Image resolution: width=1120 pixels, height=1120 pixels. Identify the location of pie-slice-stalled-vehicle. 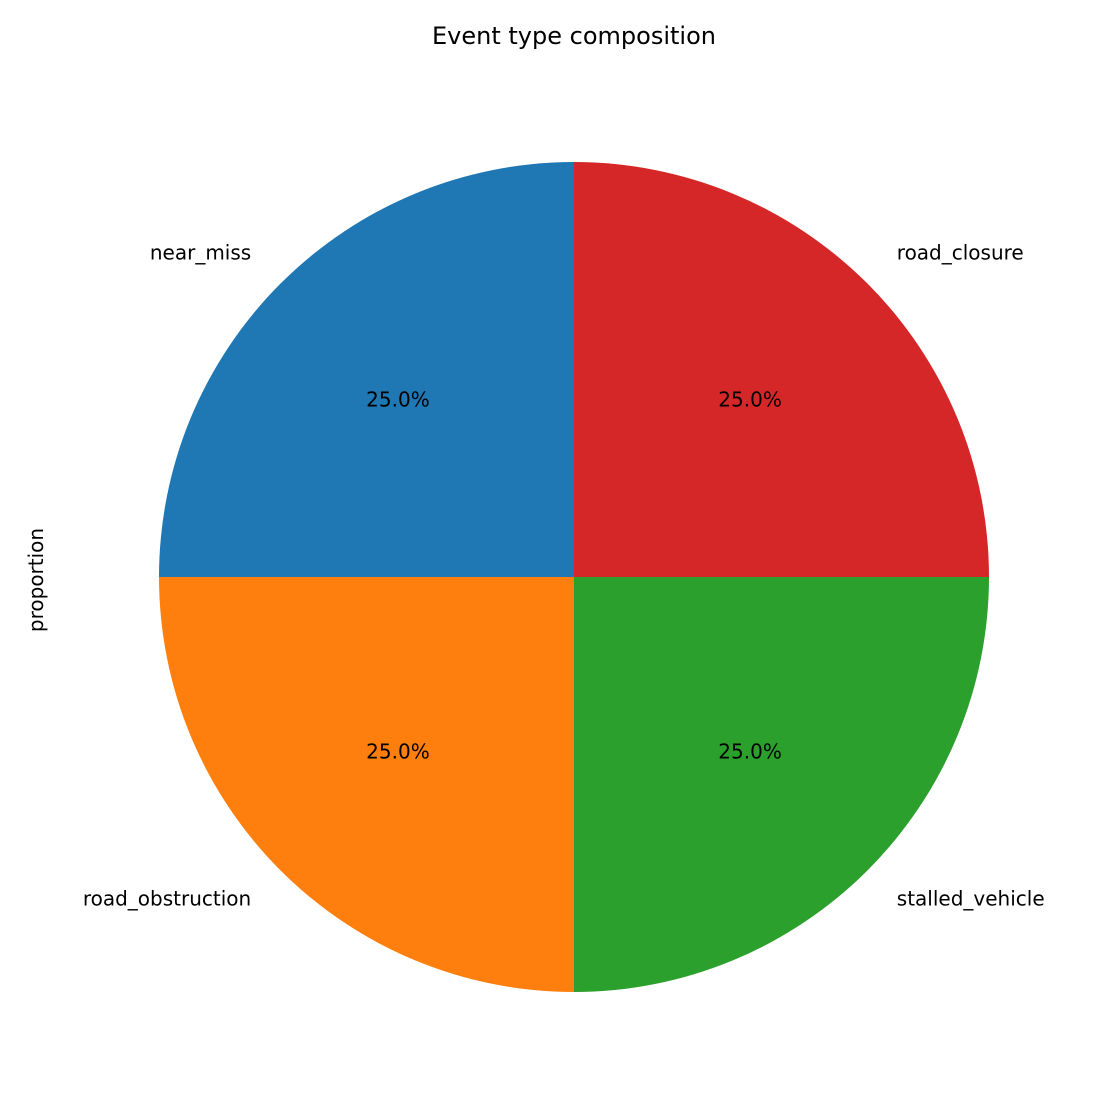
(781, 784).